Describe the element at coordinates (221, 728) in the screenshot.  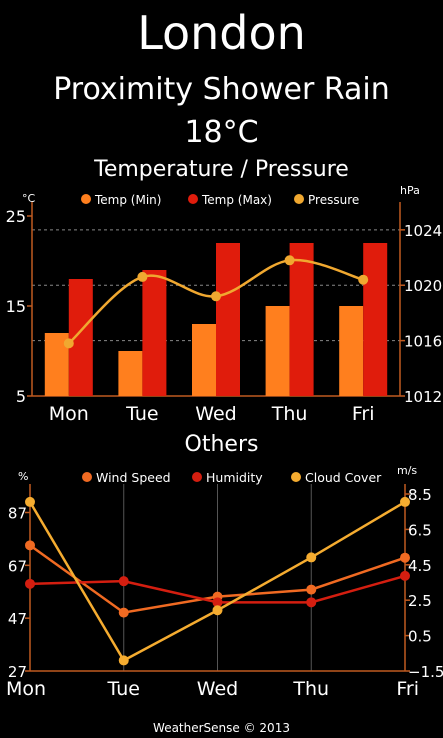
I see `footer-credit: WeatherSense © 2013` at that location.